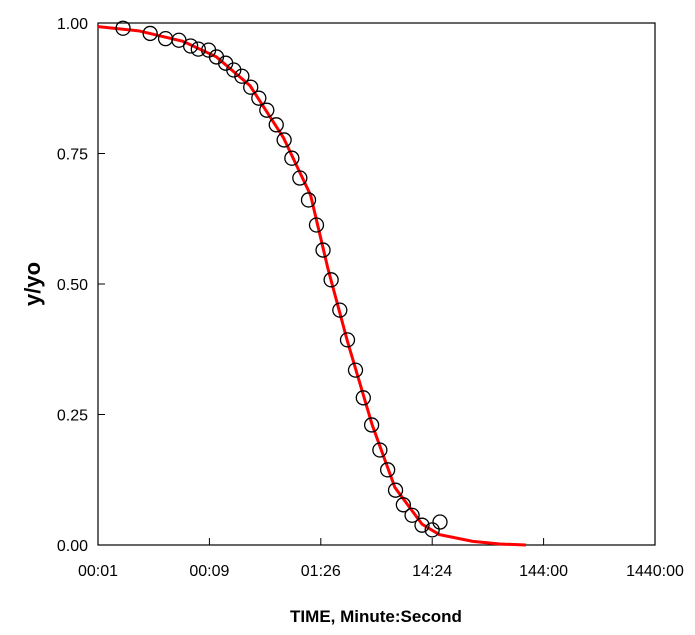  What do you see at coordinates (209, 571) in the screenshot?
I see `x-tick-label: 00:09` at bounding box center [209, 571].